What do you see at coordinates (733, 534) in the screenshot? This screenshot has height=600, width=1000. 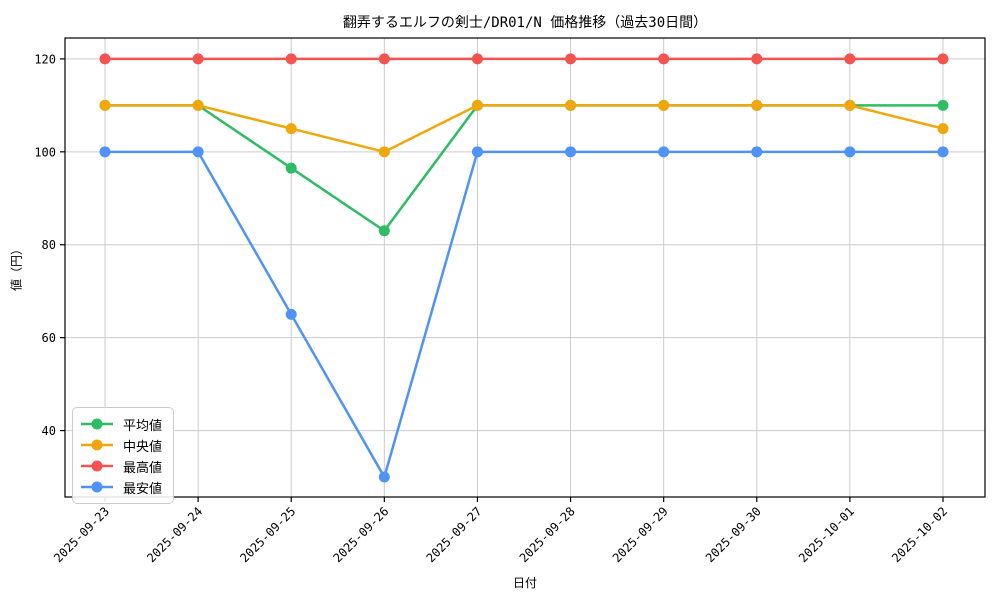 I see `x-tick-label: 2025-09-30` at bounding box center [733, 534].